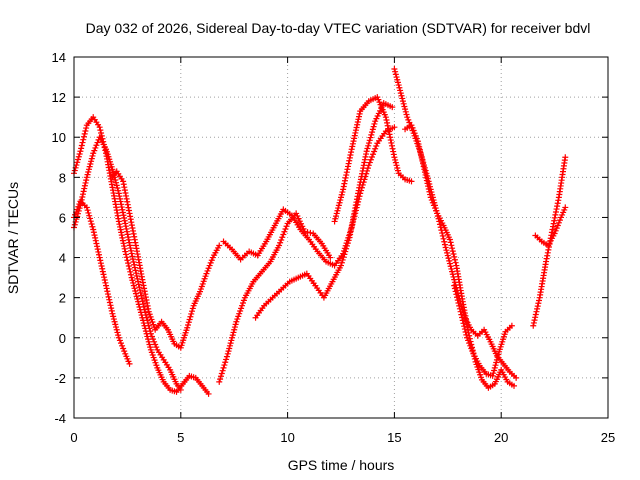 The image size is (640, 480). I want to click on x-tick-label: 15, so click(394, 437).